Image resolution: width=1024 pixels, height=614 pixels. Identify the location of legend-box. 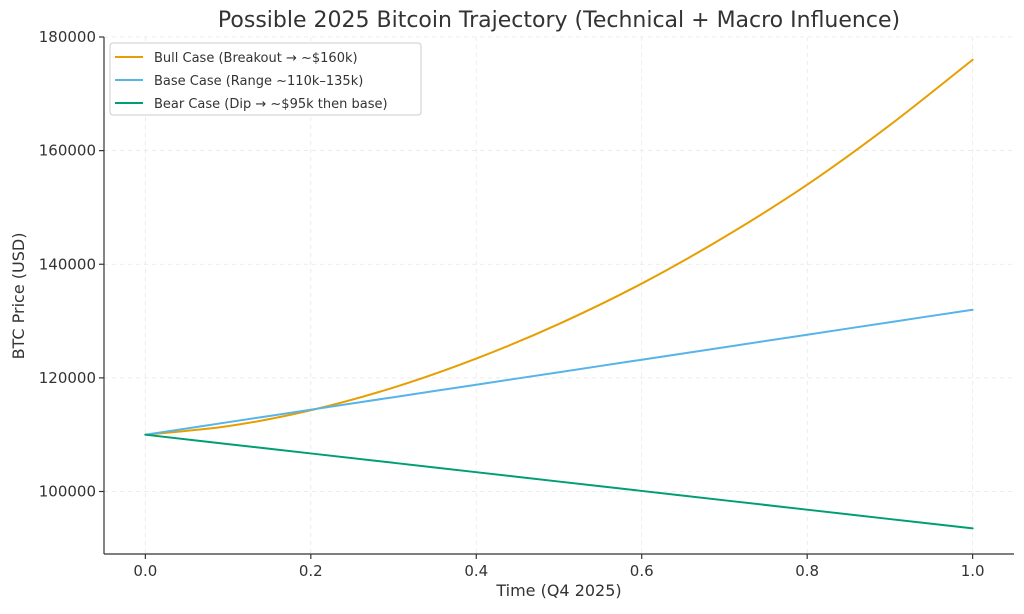
(265, 79).